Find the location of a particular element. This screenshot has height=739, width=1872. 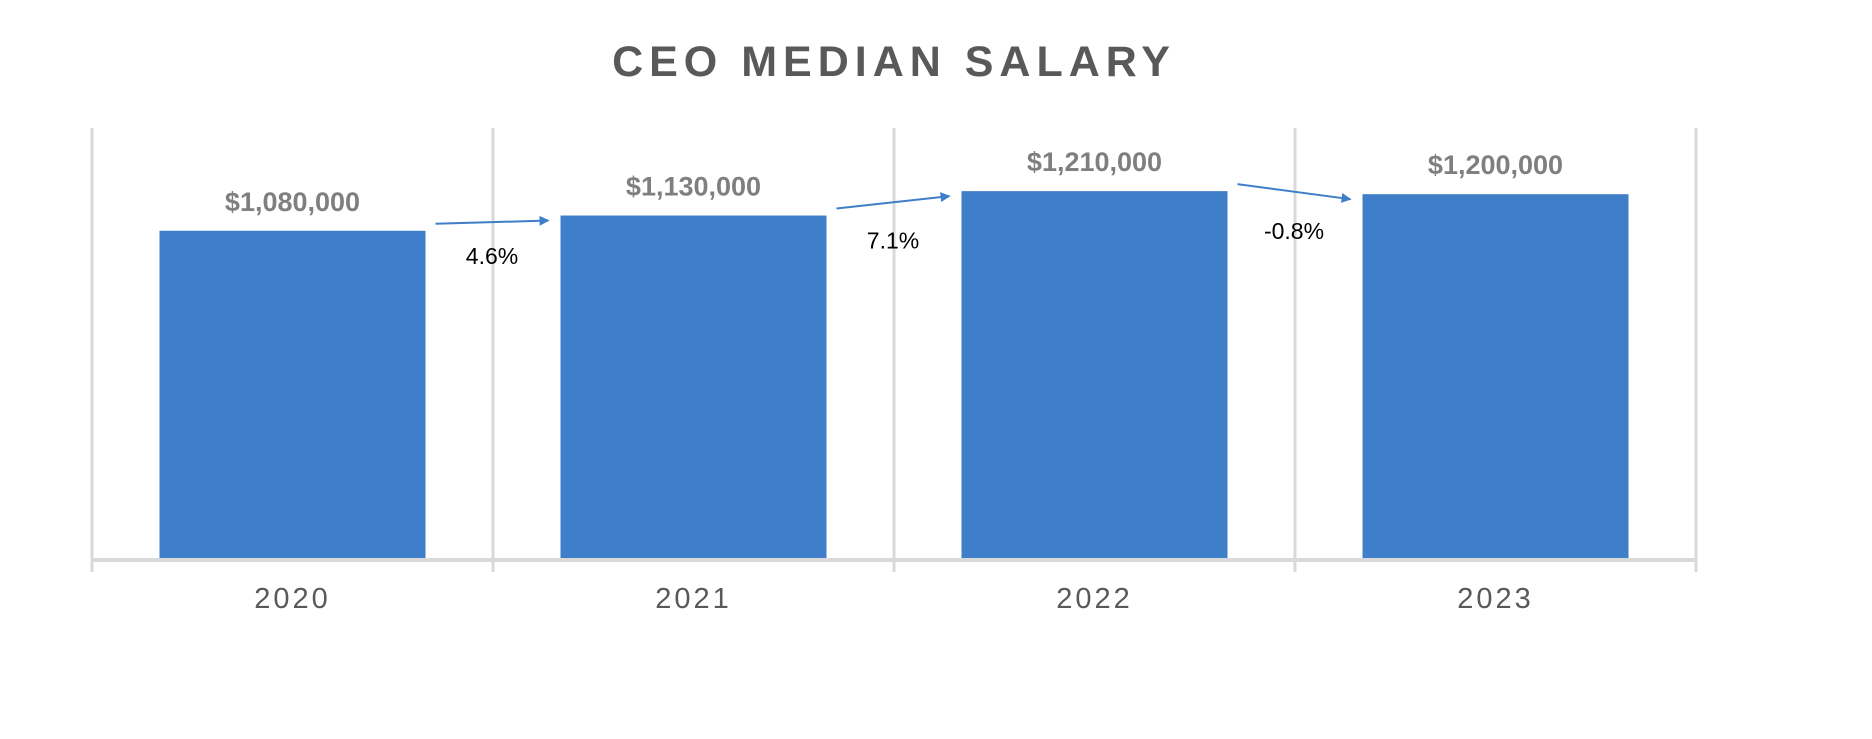

change-label-2021-2022: 7.1% is located at coordinates (893, 241).